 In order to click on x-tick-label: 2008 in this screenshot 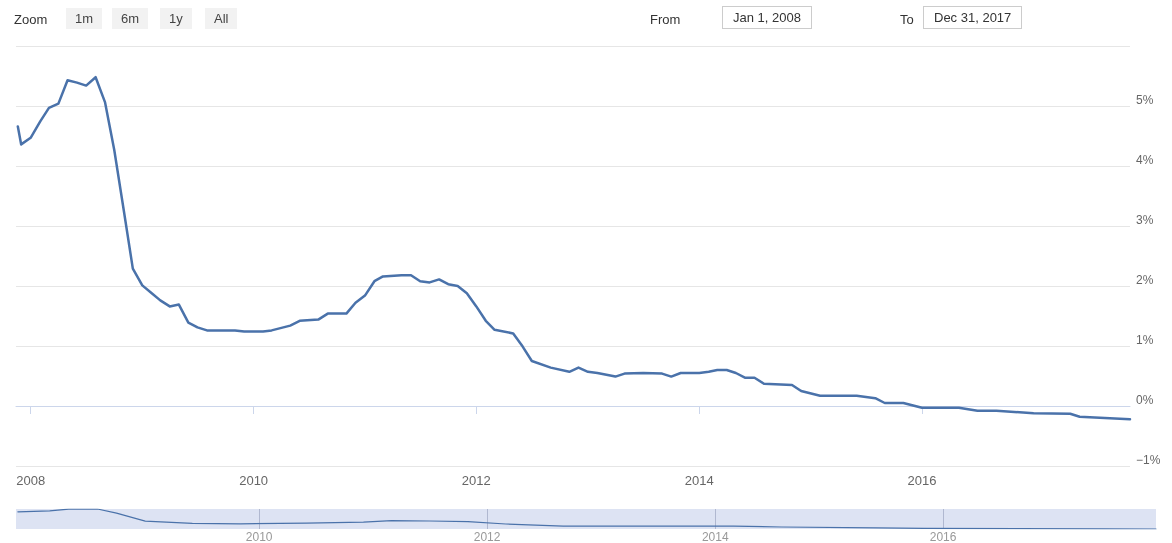, I will do `click(31, 480)`.